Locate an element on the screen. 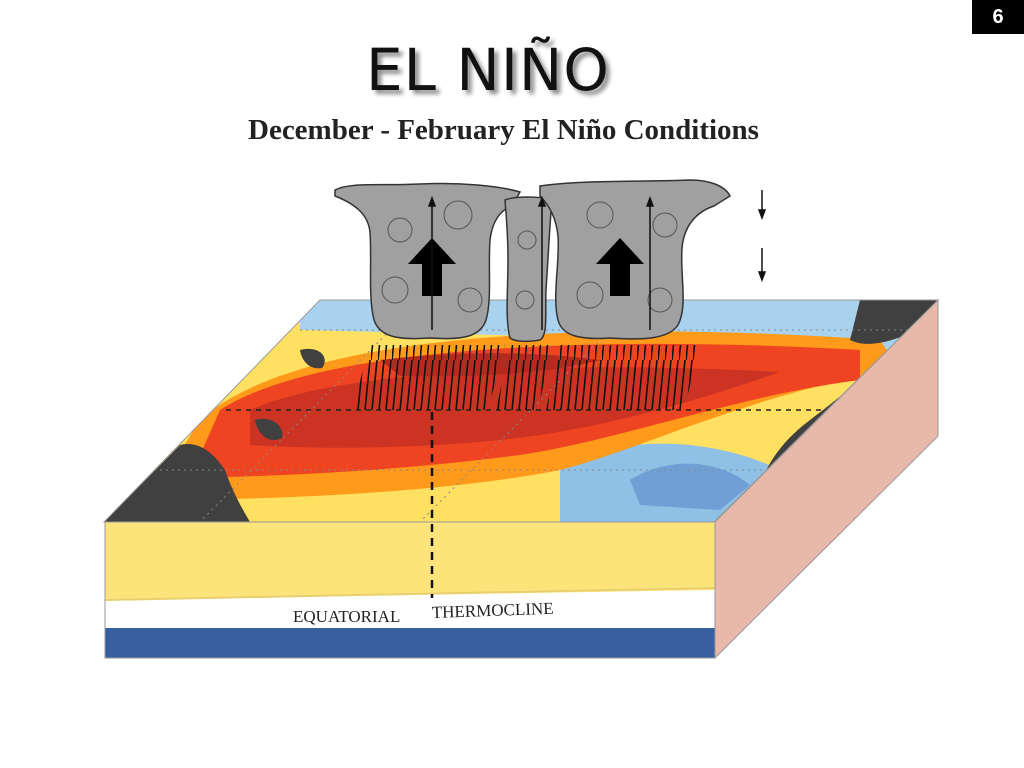  landmass-north-east is located at coordinates (894, 322).